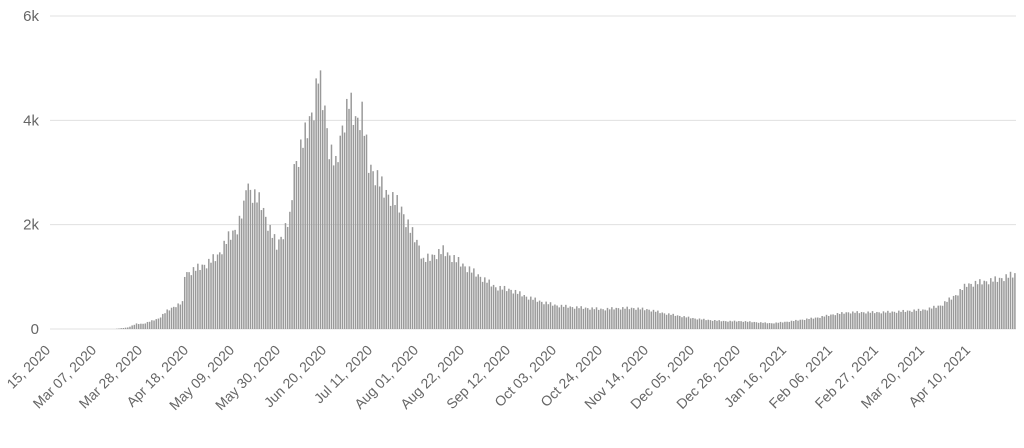 The image size is (1024, 448). Describe the element at coordinates (35, 329) in the screenshot. I see `y-tick-label: 0` at that location.